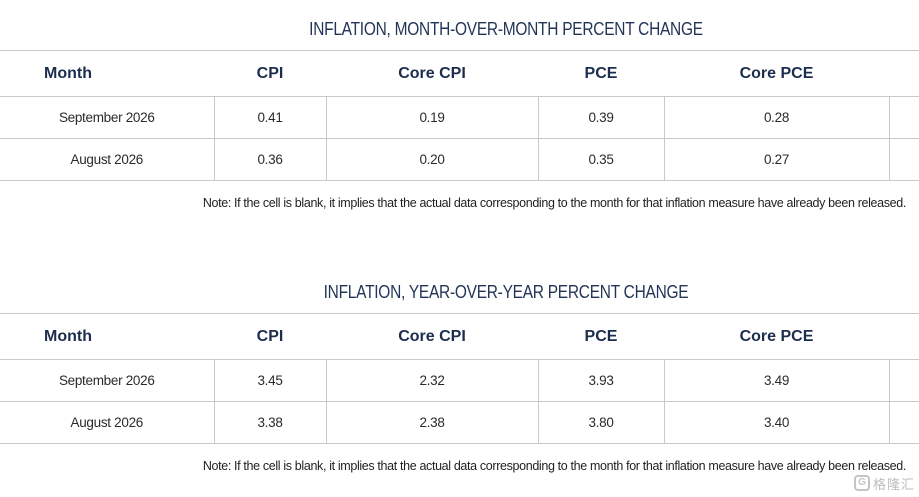 The height and width of the screenshot is (497, 919). Describe the element at coordinates (776, 117) in the screenshot. I see `cell-core-pce: 0.28` at that location.